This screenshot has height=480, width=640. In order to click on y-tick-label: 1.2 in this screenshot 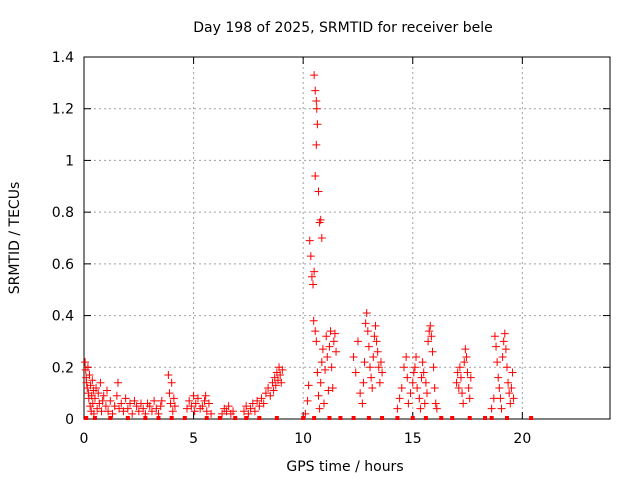, I will do `click(63, 110)`.